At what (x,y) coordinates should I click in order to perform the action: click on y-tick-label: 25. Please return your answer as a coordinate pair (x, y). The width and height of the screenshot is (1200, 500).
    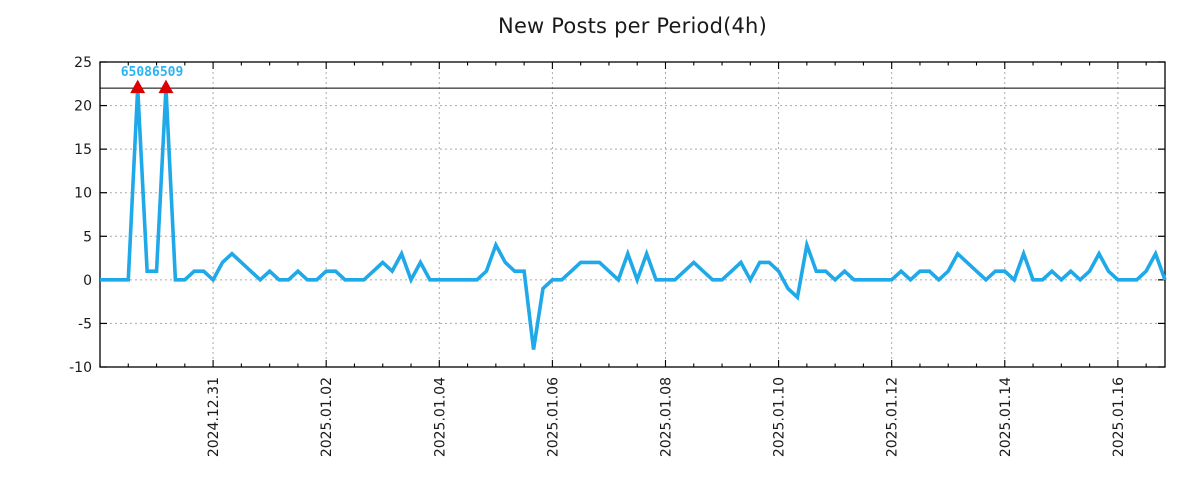
    Looking at the image, I should click on (83, 63).